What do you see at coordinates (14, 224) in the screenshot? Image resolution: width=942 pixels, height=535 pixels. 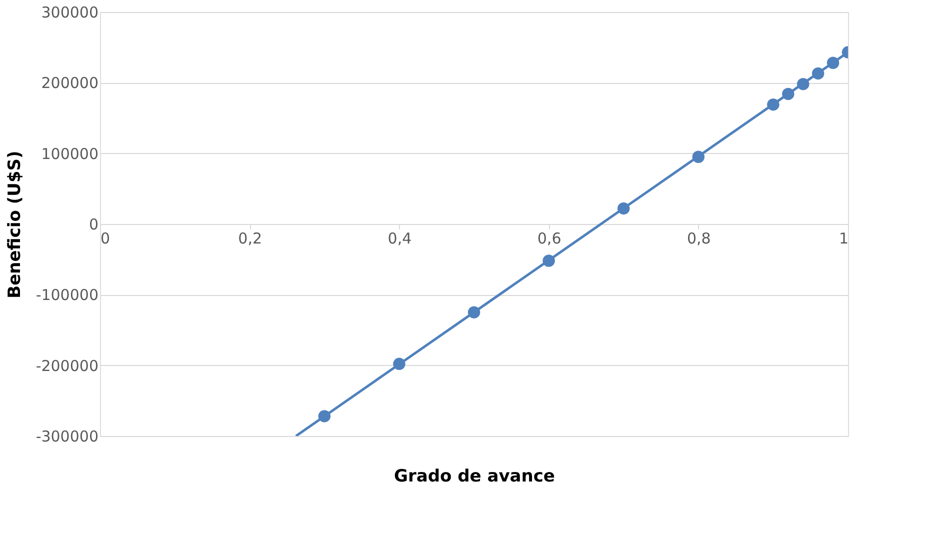 I see `y-axis-title: Beneficio (U$S)` at bounding box center [14, 224].